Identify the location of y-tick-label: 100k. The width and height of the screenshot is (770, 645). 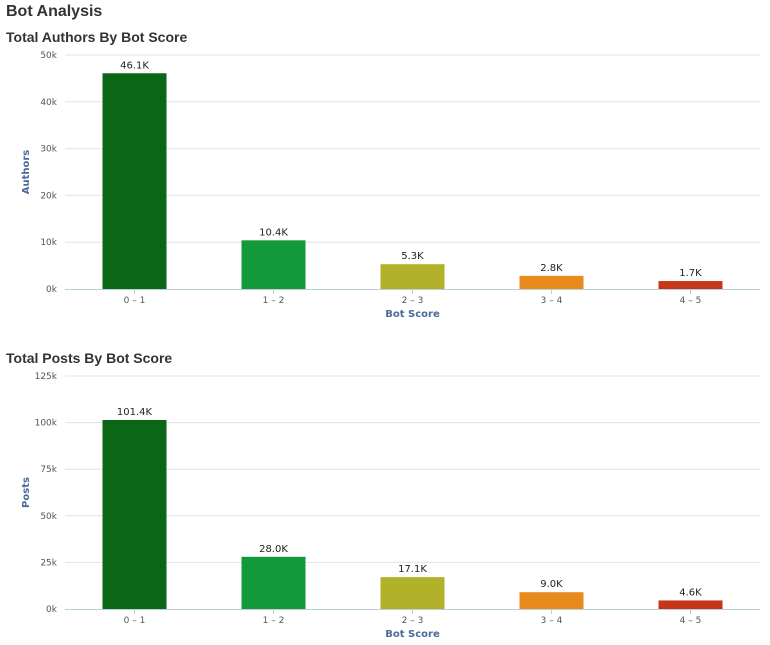
(46, 424).